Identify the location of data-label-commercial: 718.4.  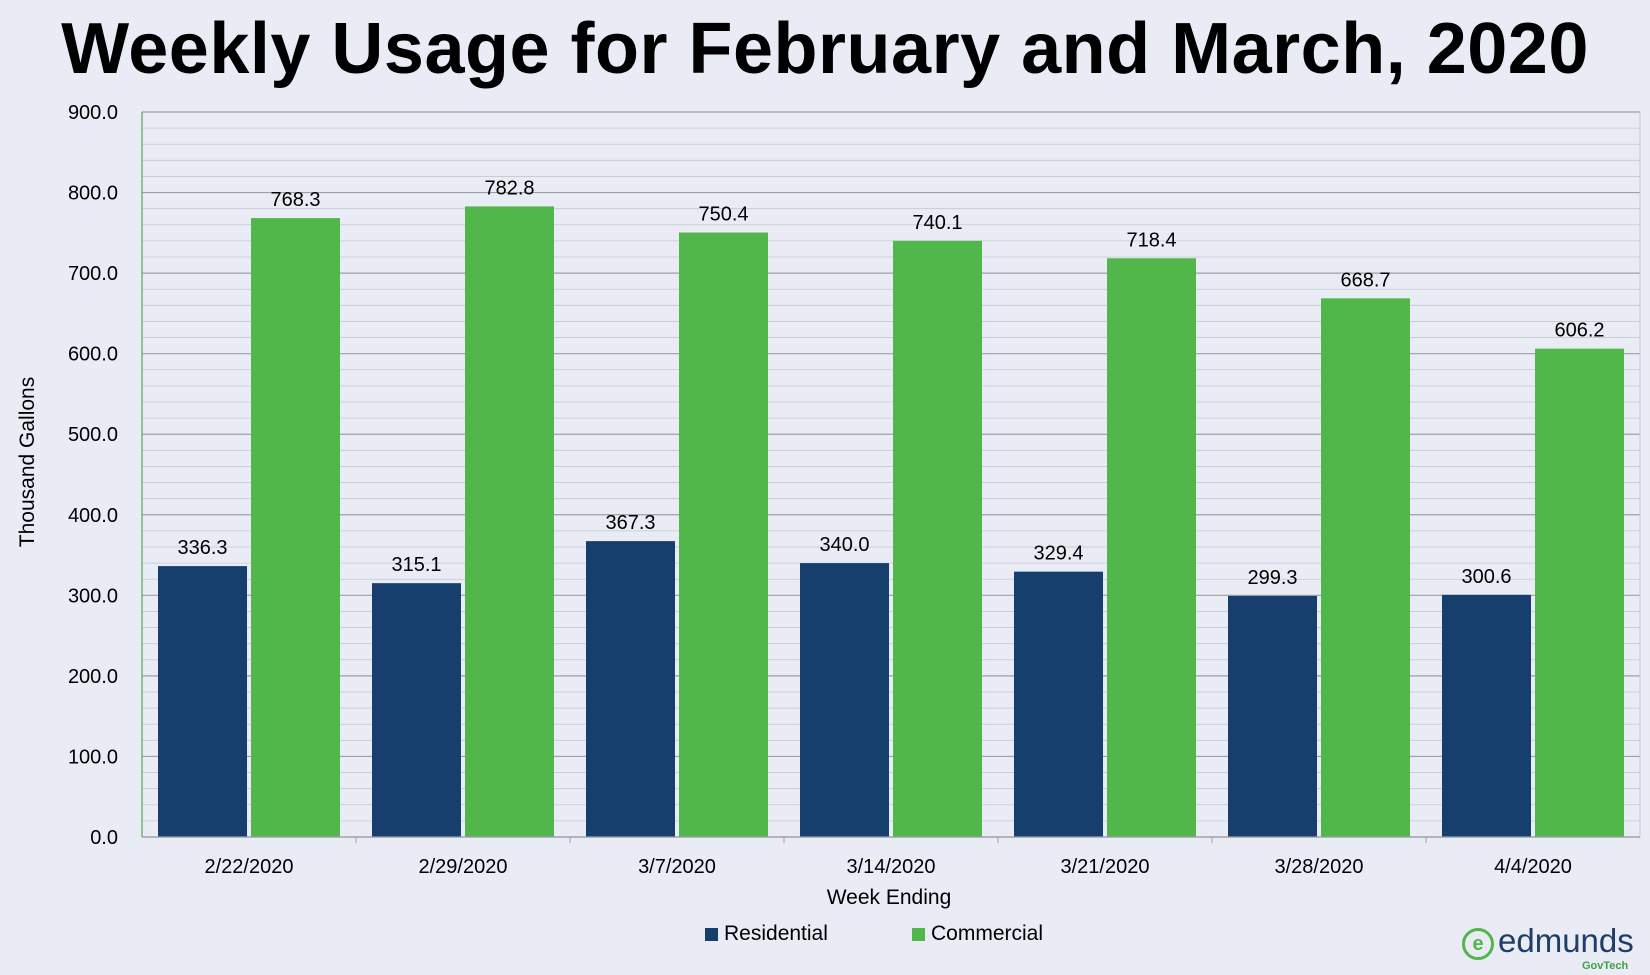
(1151, 240).